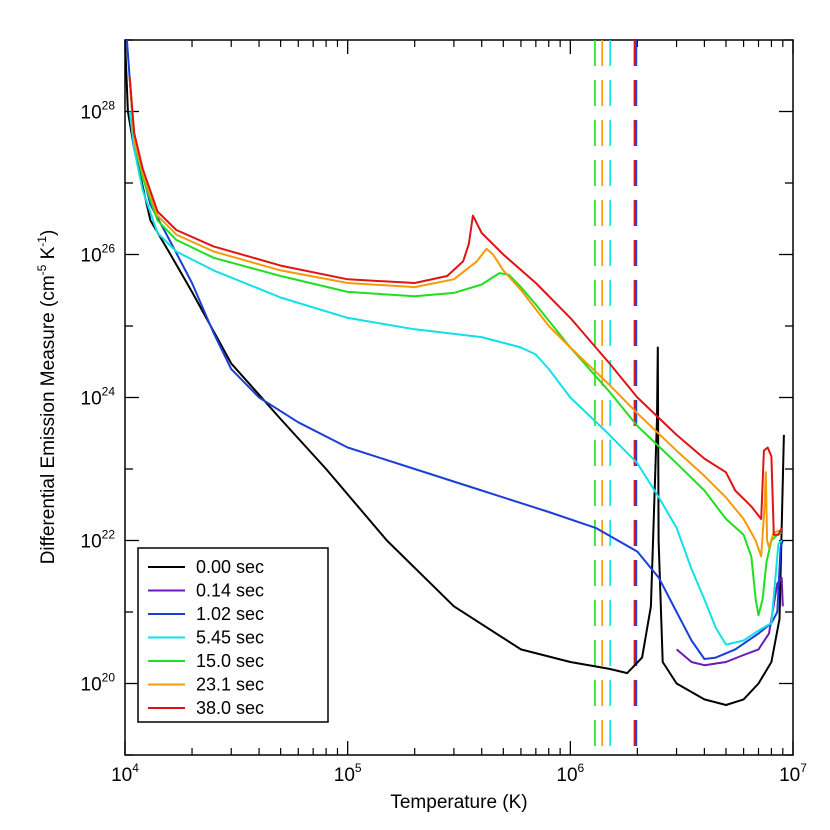  What do you see at coordinates (230, 567) in the screenshot?
I see `legend-label: 0.00 sec` at bounding box center [230, 567].